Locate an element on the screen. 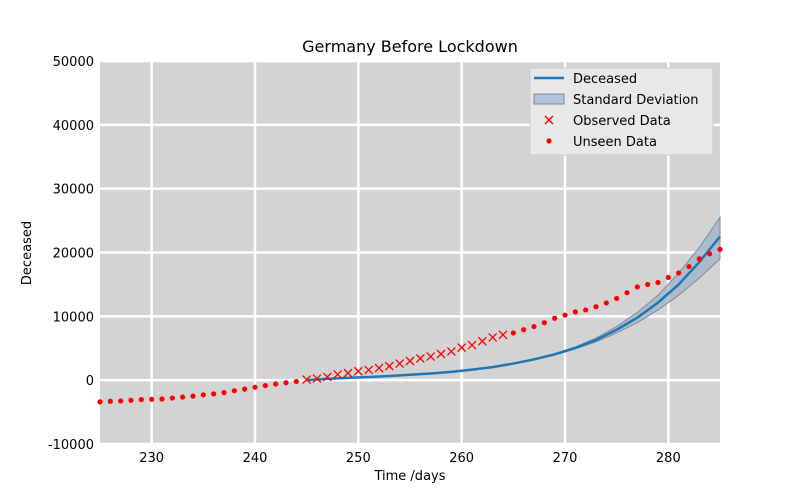 This screenshot has width=800, height=500. legend-std-swatch is located at coordinates (549, 99).